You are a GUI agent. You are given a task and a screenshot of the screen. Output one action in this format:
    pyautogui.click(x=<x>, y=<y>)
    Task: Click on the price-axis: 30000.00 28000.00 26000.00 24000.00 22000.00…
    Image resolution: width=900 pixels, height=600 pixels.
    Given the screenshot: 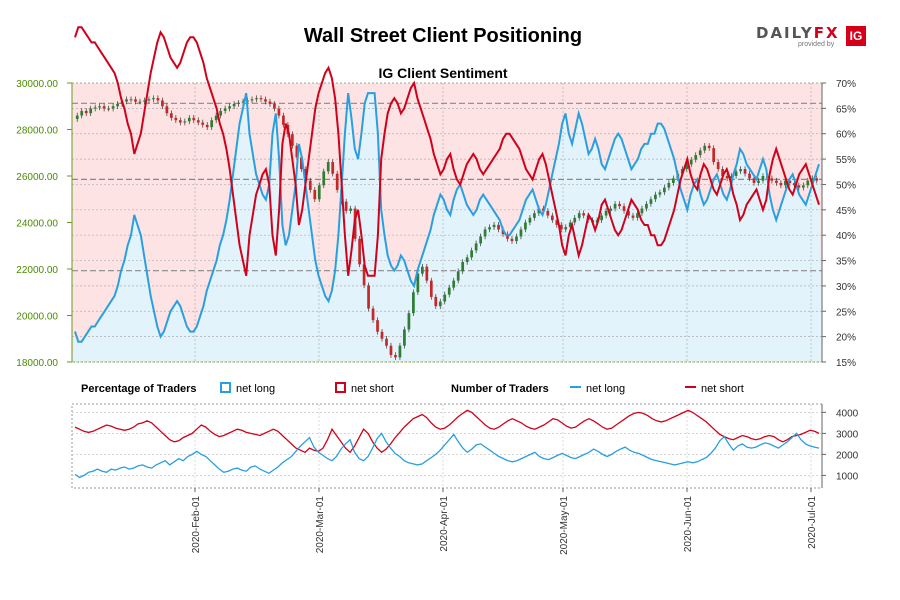 What is the action you would take?
    pyautogui.click(x=44, y=224)
    